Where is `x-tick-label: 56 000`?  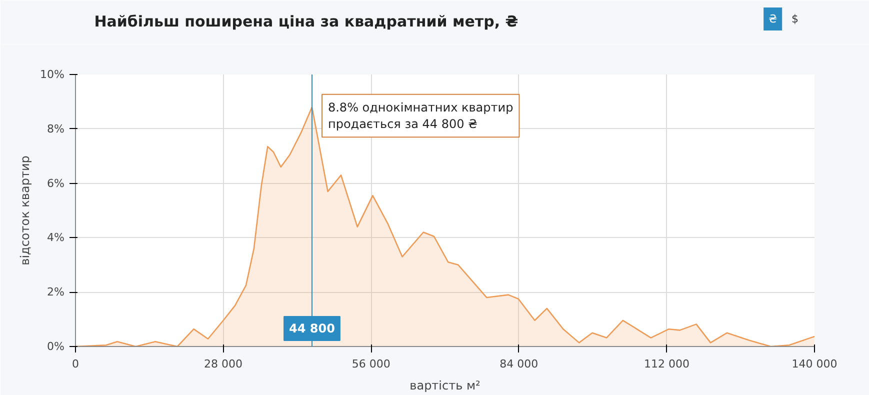
x-tick-label: 56 000 is located at coordinates (371, 364).